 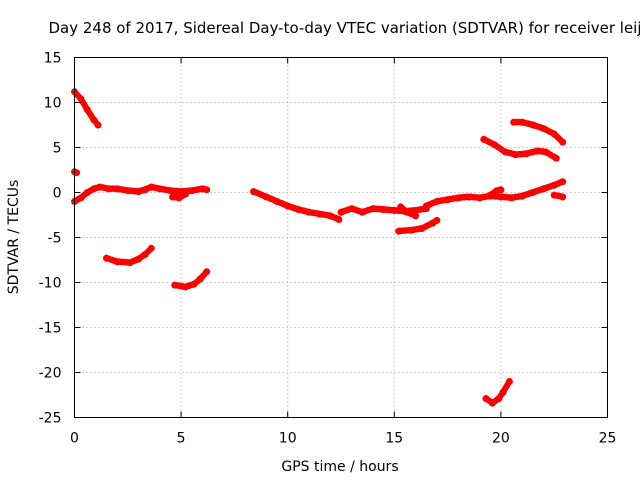 I want to click on x-tick-labels: 0 5 10 15 20 25, so click(x=343, y=439).